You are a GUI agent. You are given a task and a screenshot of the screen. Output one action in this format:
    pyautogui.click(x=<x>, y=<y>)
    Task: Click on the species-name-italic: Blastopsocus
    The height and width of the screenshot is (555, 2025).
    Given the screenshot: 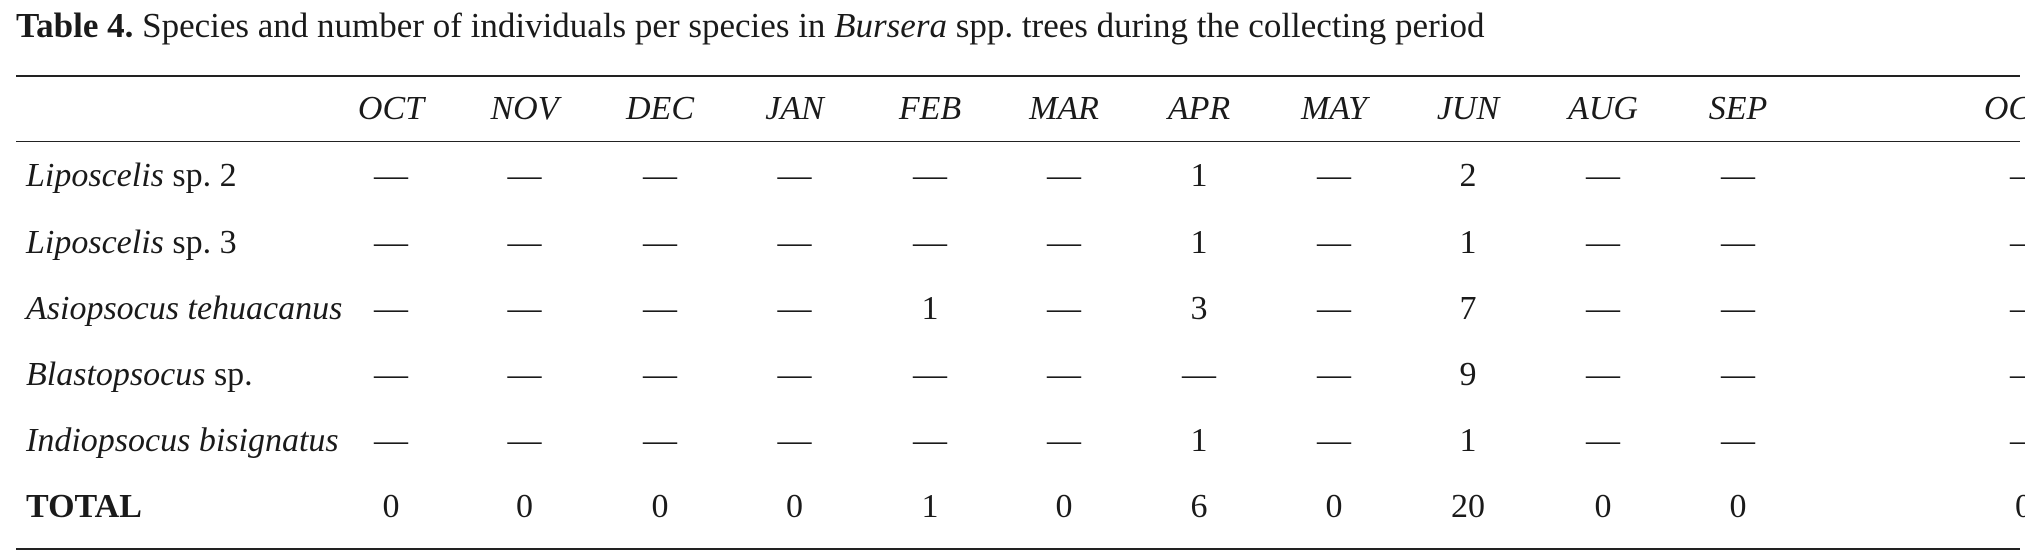 What is the action you would take?
    pyautogui.click(x=116, y=374)
    